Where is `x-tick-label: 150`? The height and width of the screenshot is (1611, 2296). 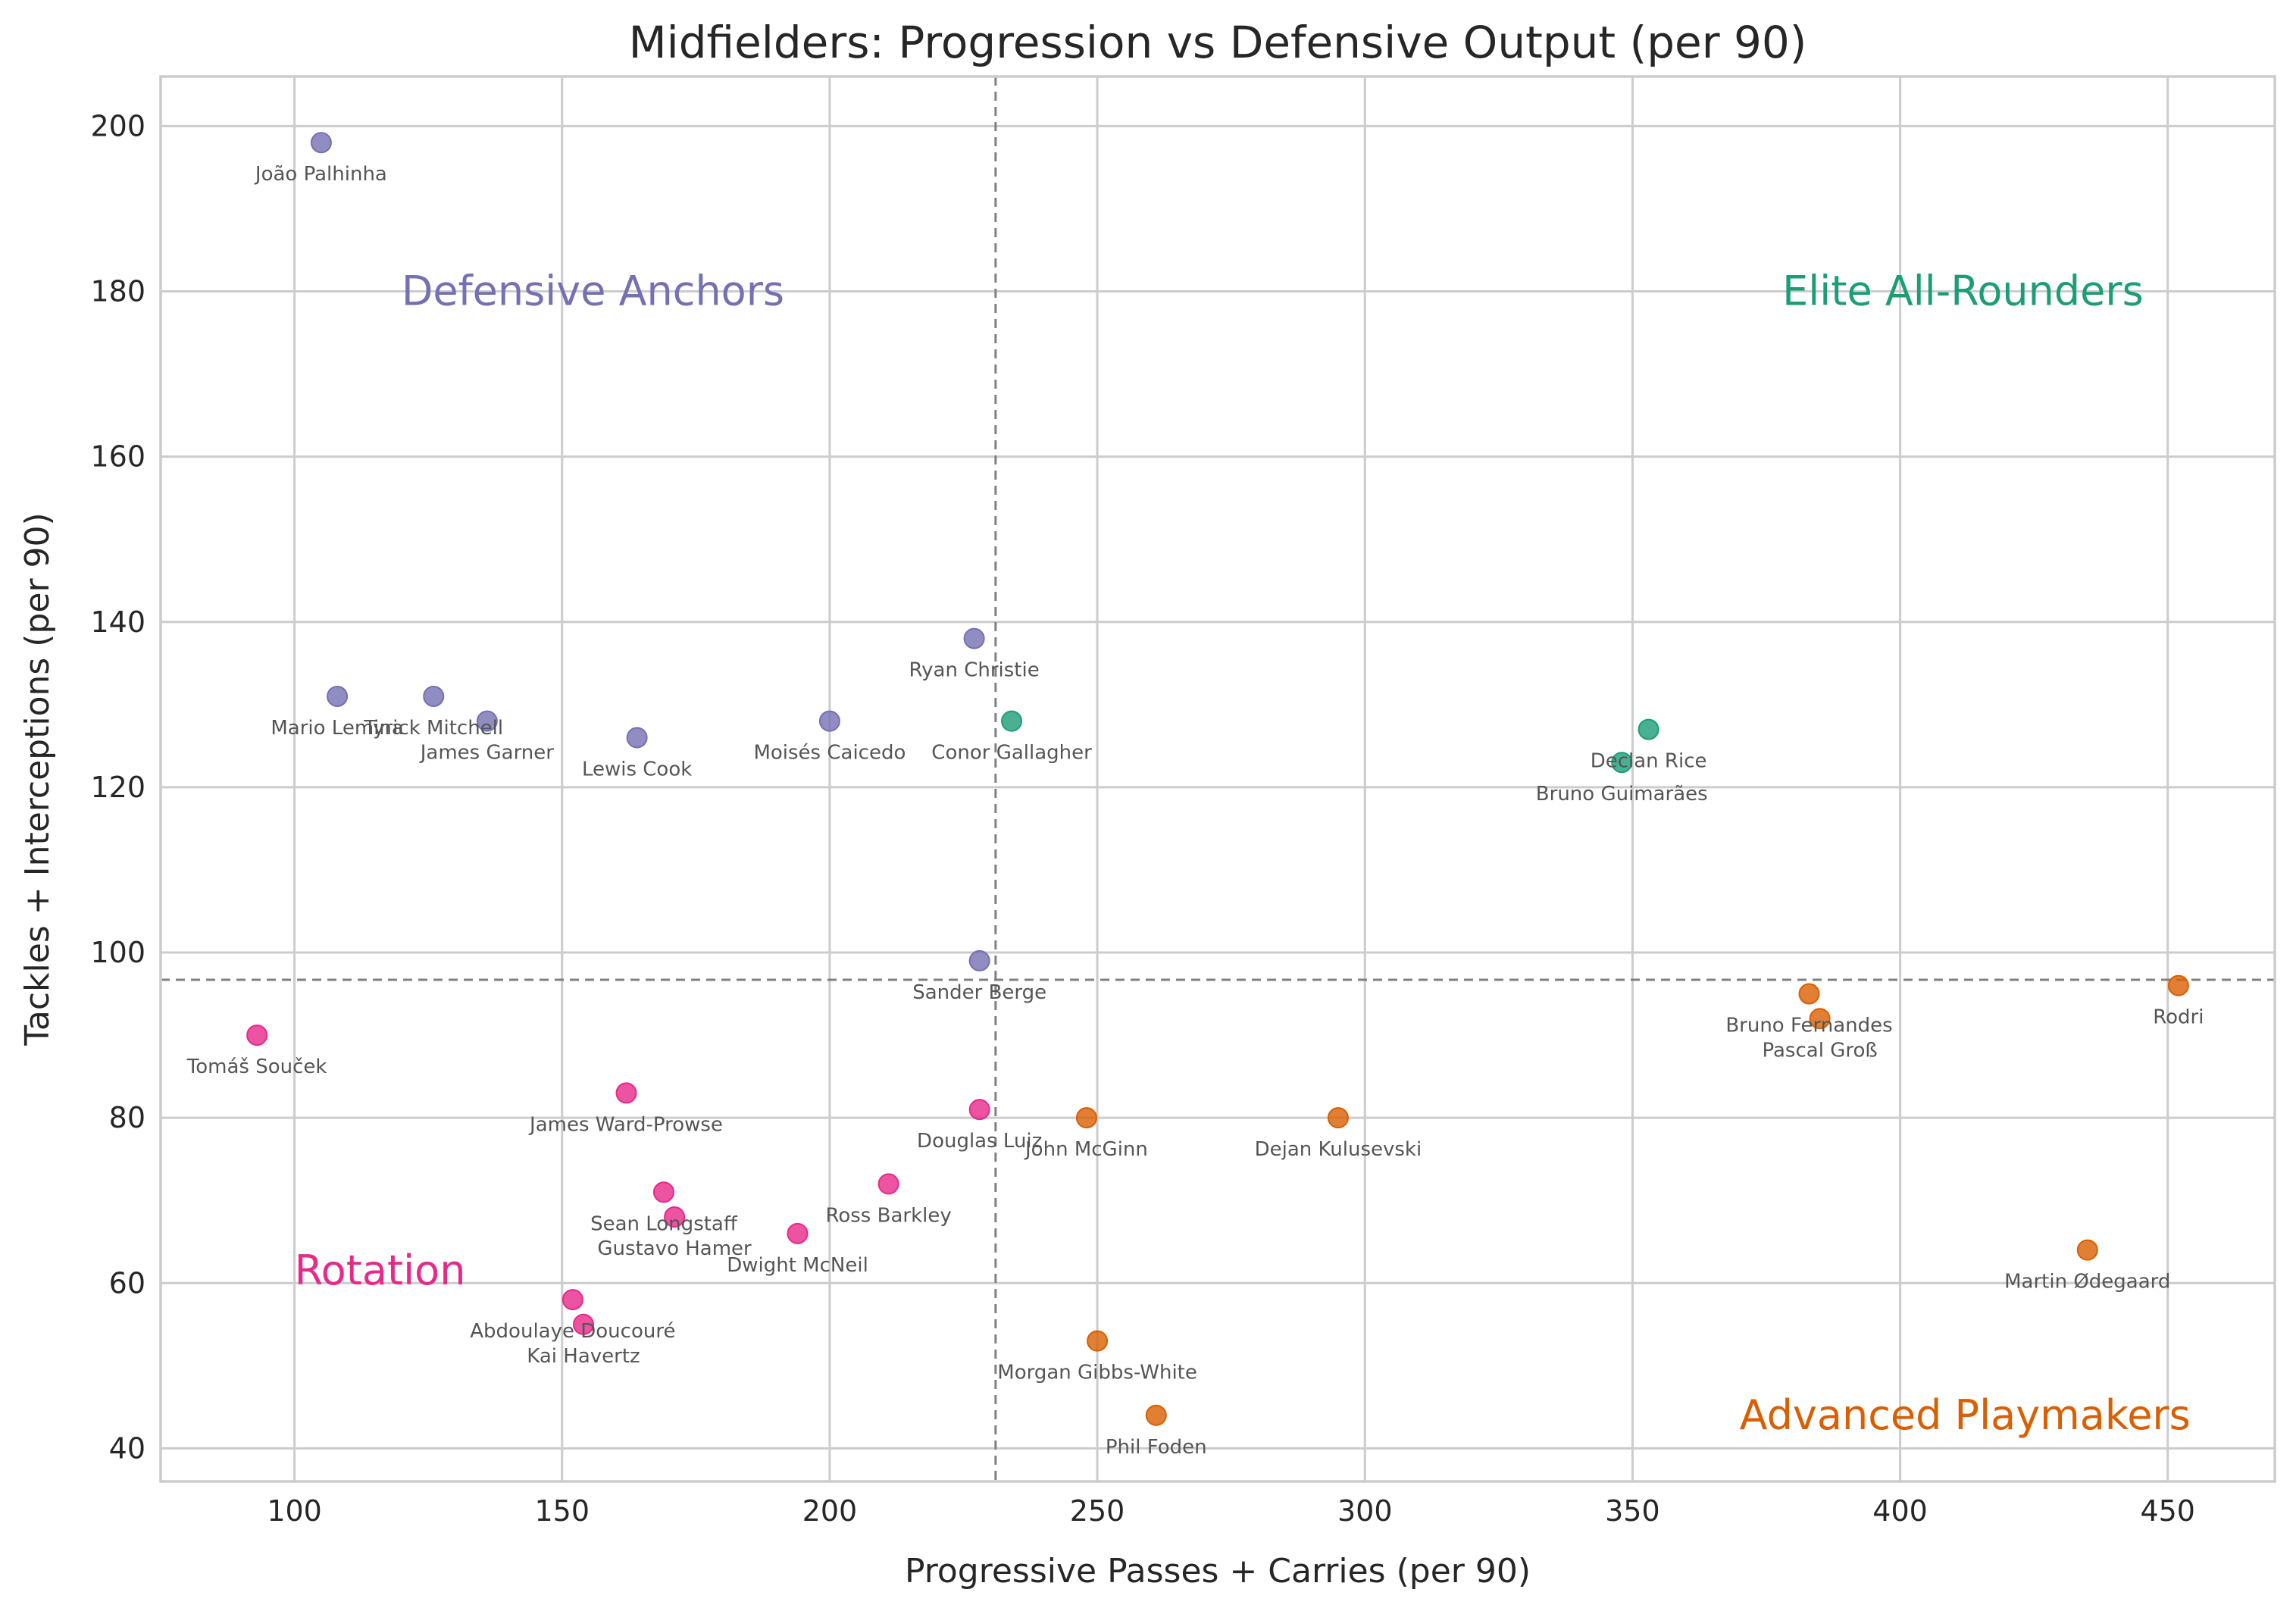 x-tick-label: 150 is located at coordinates (562, 1511).